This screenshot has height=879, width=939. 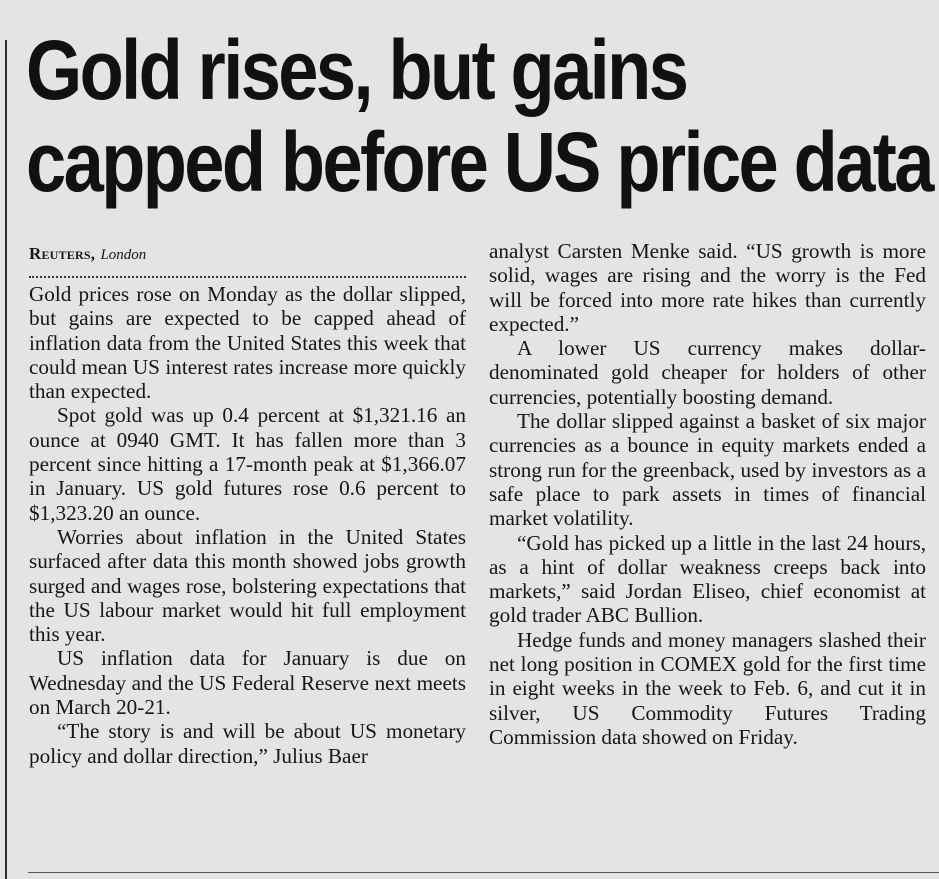 What do you see at coordinates (247, 277) in the screenshot?
I see `dotted-divider` at bounding box center [247, 277].